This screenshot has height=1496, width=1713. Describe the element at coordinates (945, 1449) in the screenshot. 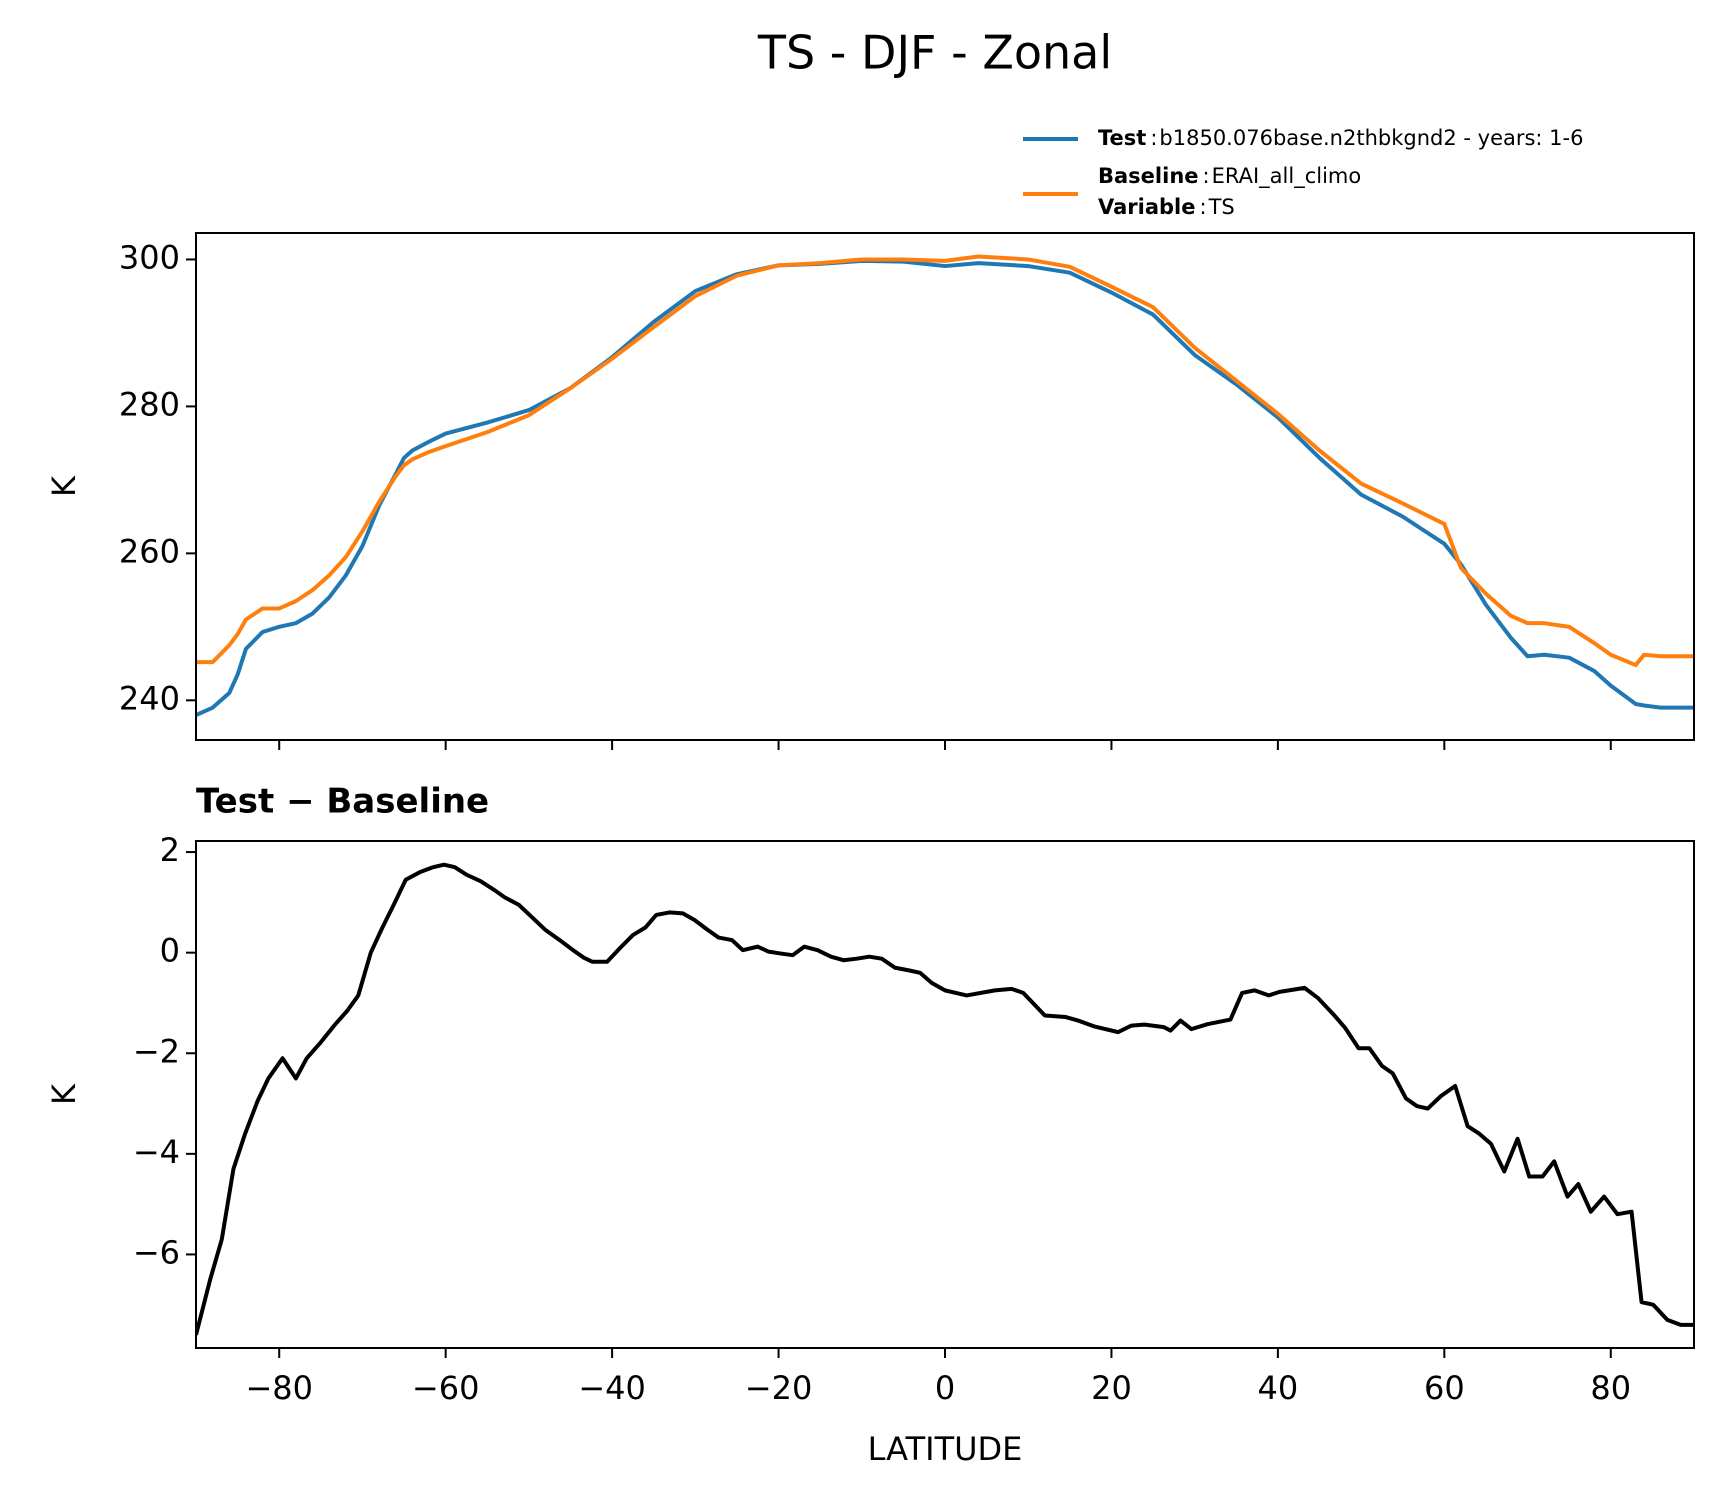

I see `x-axis-label: LATITUDE` at that location.